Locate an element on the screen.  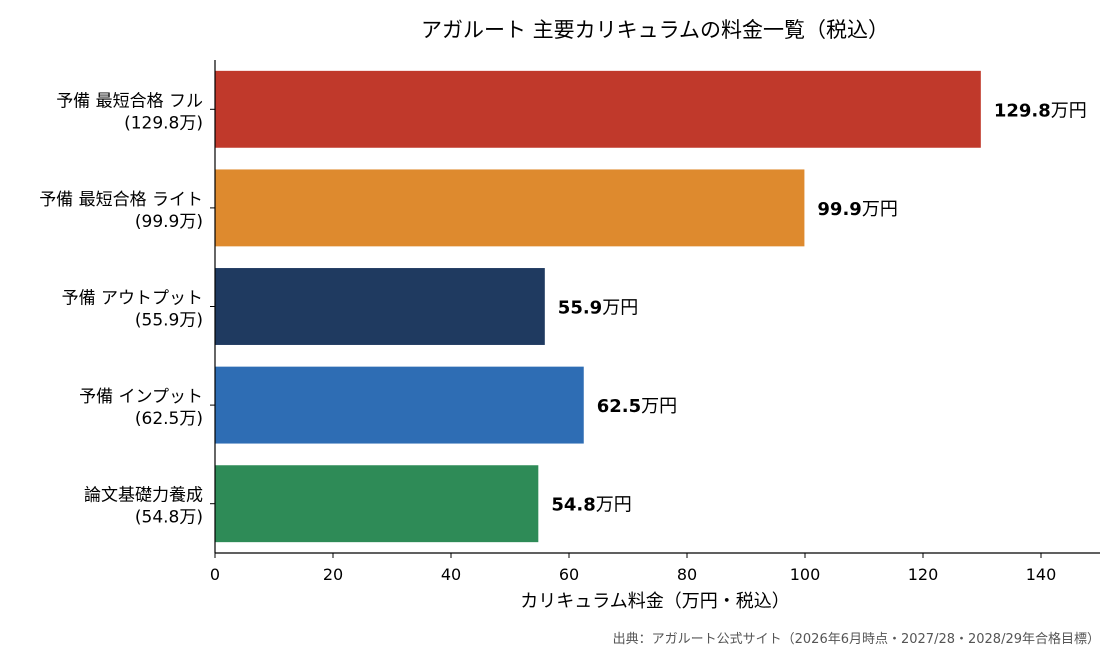
x-tick-label-5: 100 is located at coordinates (805, 574).